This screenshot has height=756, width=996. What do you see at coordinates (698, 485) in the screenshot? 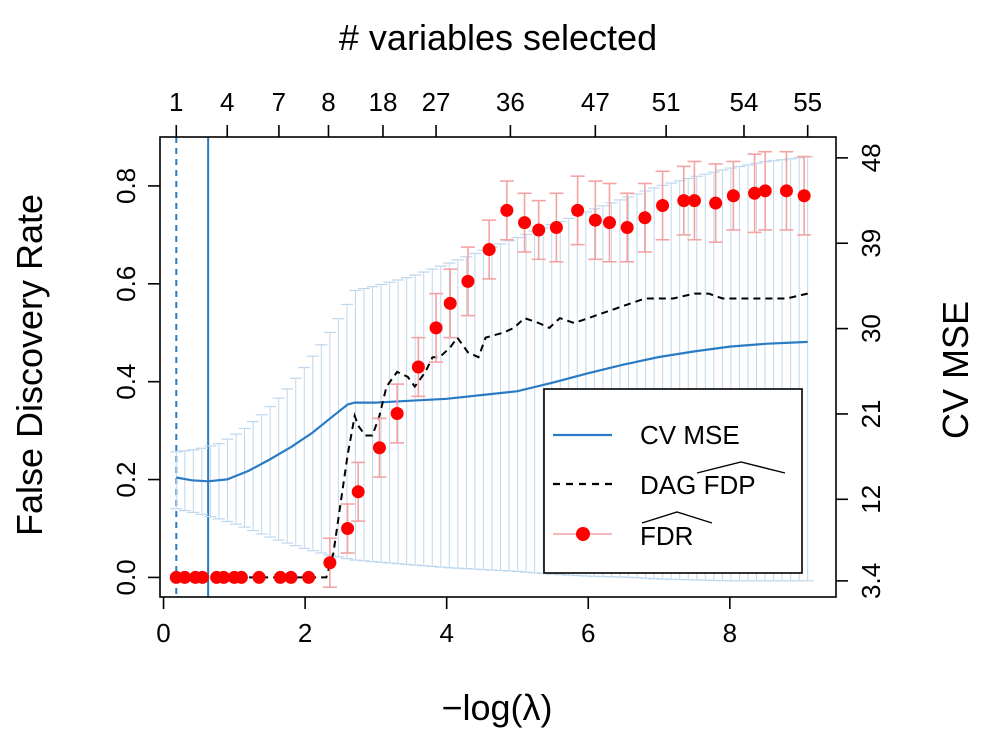
I see `legend-label-dag-fdp: DAG FDP` at bounding box center [698, 485].